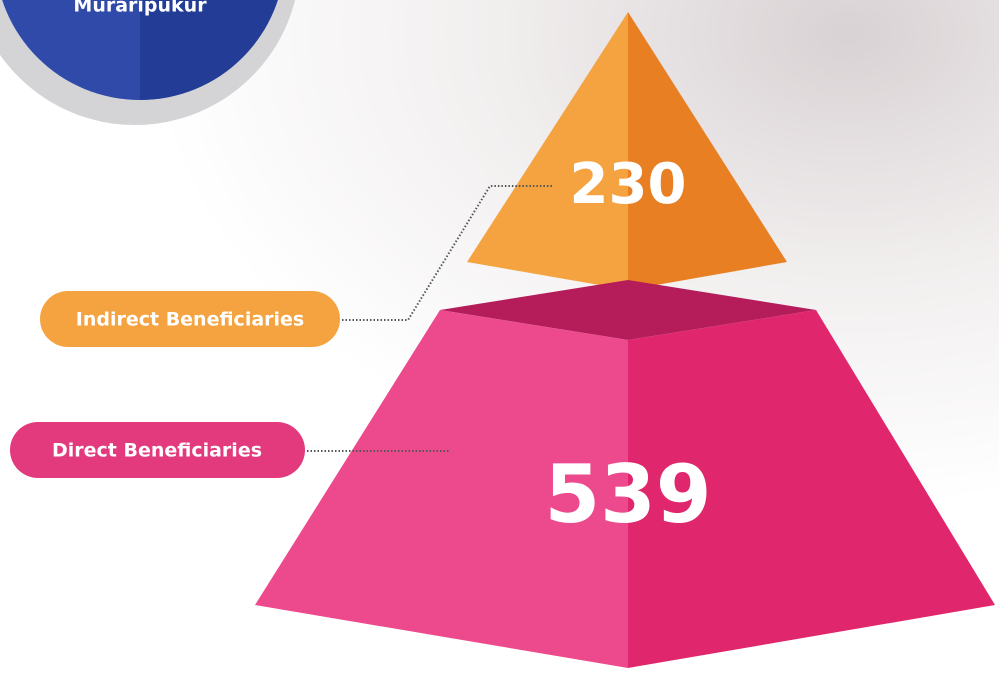  I want to click on badge-shade, so click(209, 50).